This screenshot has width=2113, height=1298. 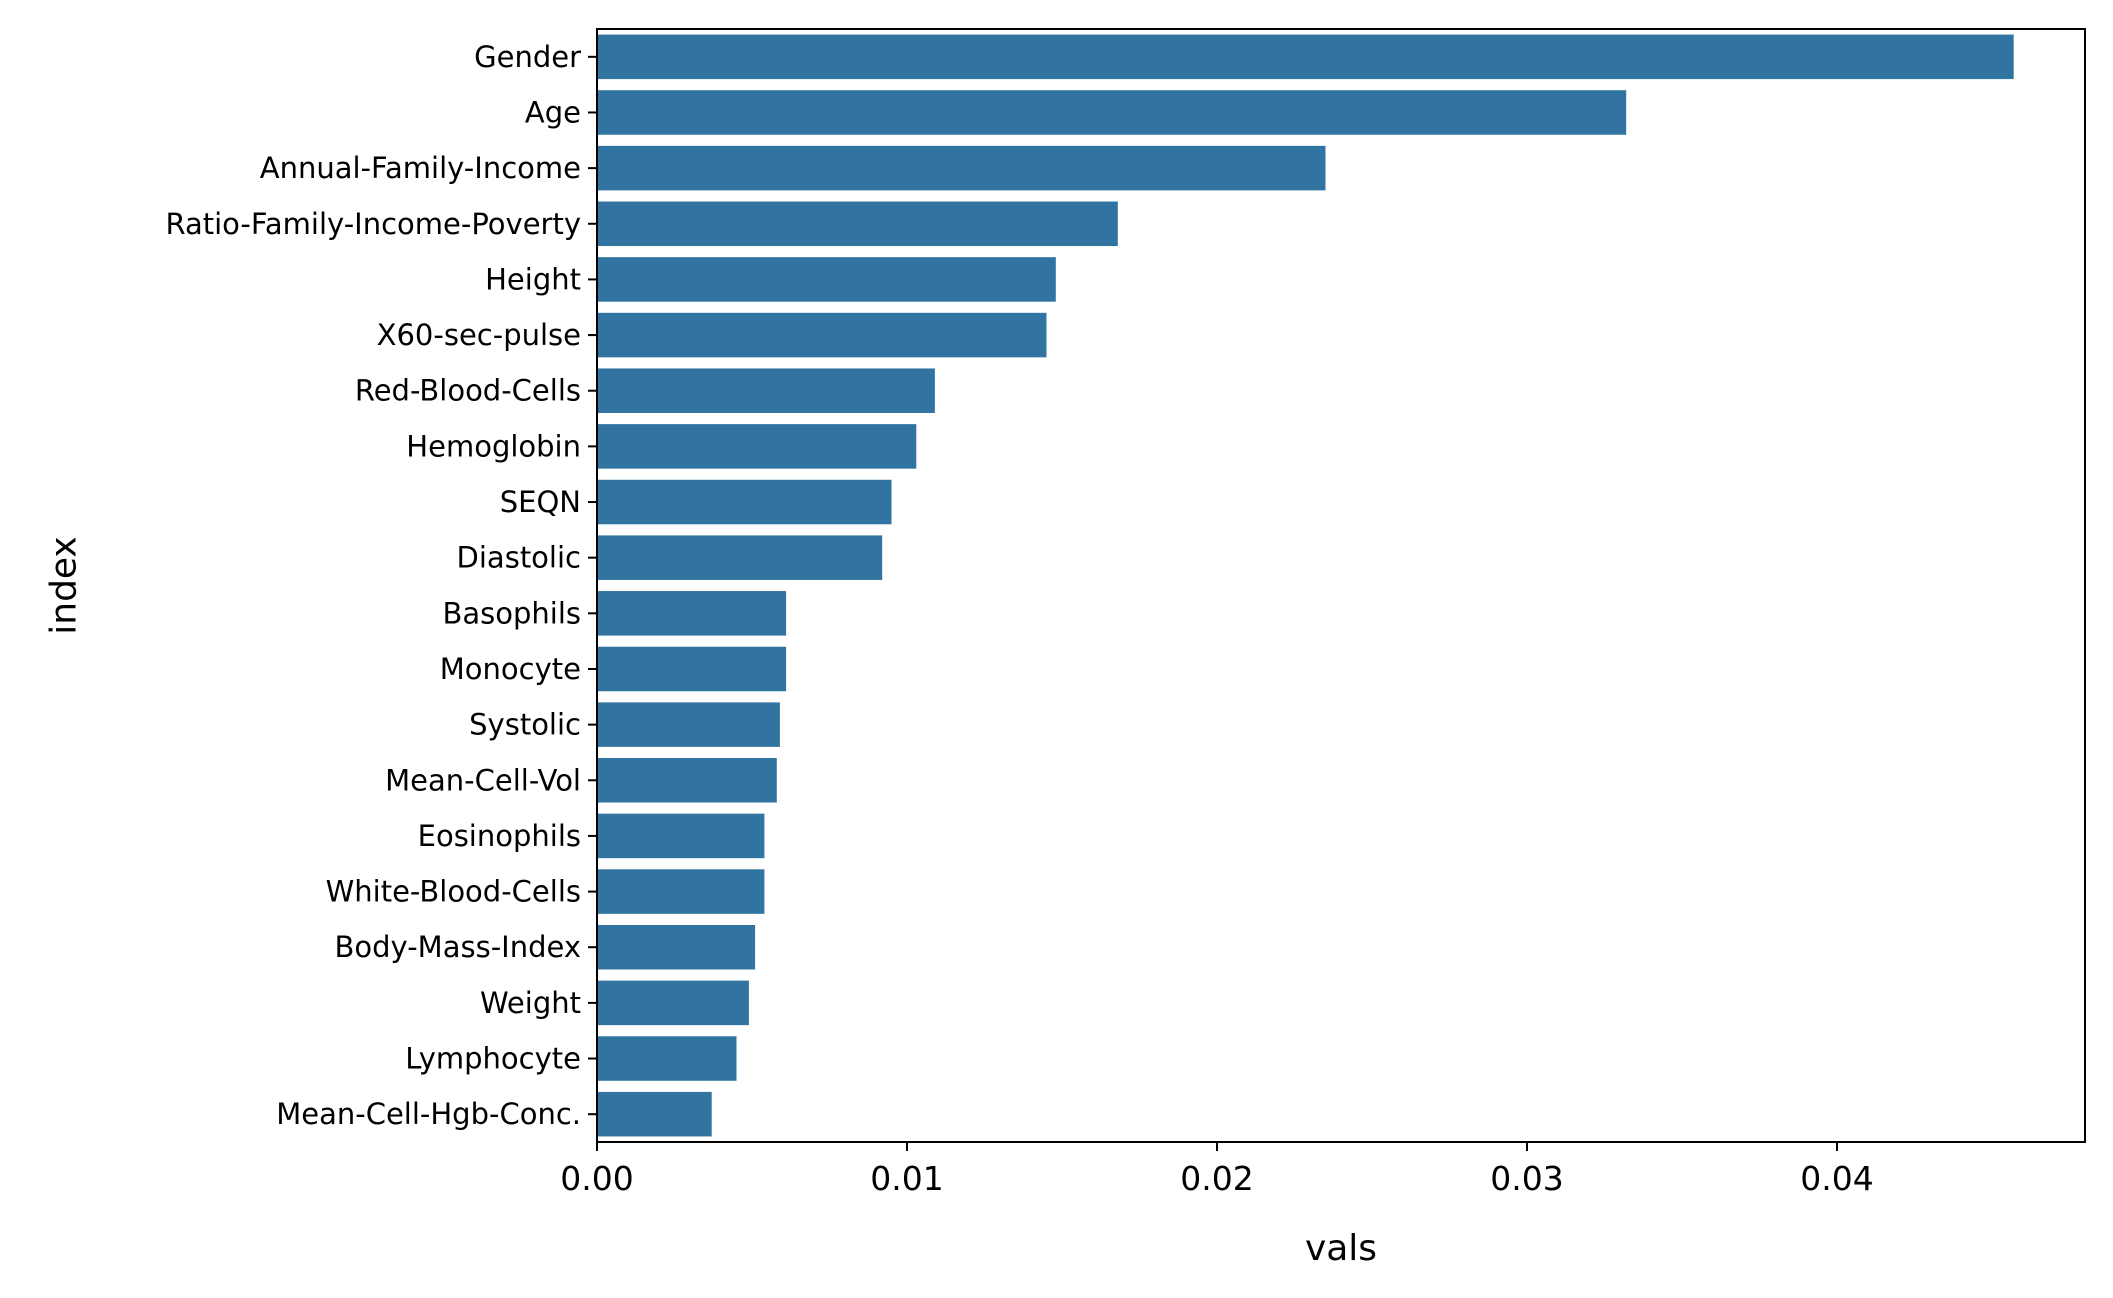 What do you see at coordinates (519, 558) in the screenshot?
I see `category-label: Diastolic` at bounding box center [519, 558].